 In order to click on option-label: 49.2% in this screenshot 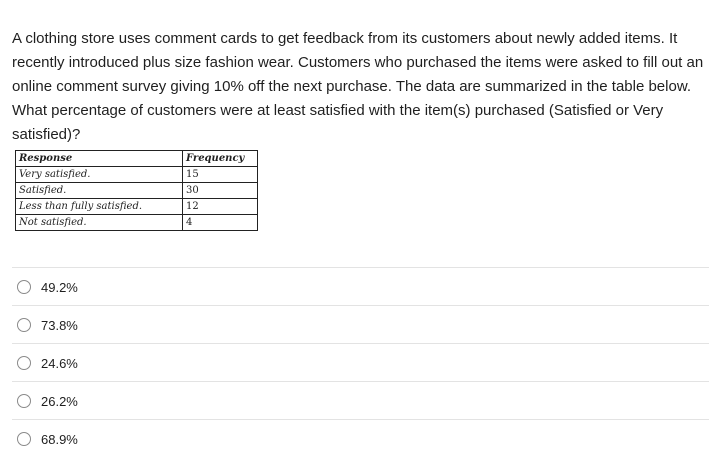, I will do `click(59, 287)`.